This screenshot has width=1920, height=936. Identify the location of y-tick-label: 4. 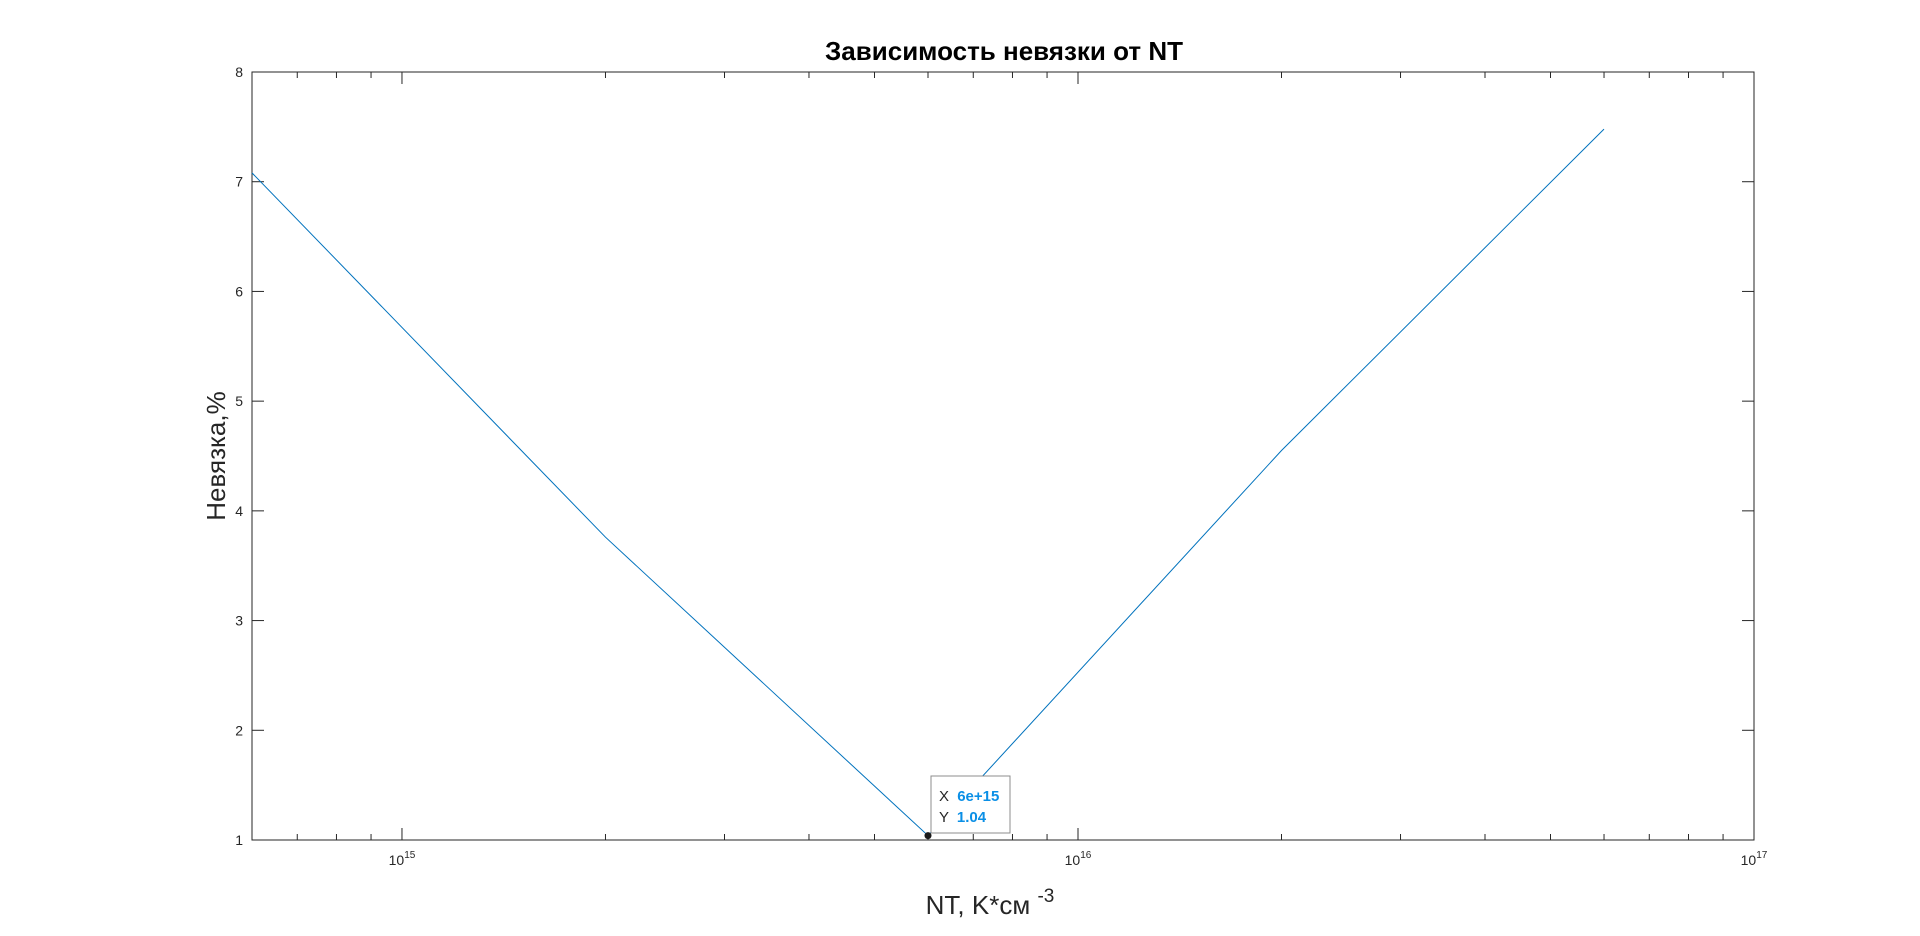
(239, 511).